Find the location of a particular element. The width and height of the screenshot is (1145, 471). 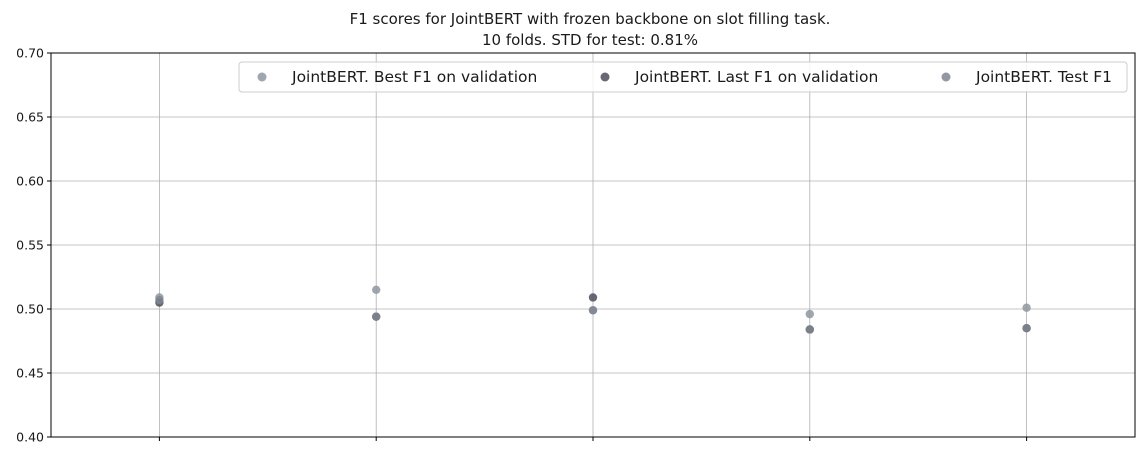

x-axis-ticks is located at coordinates (593, 439).